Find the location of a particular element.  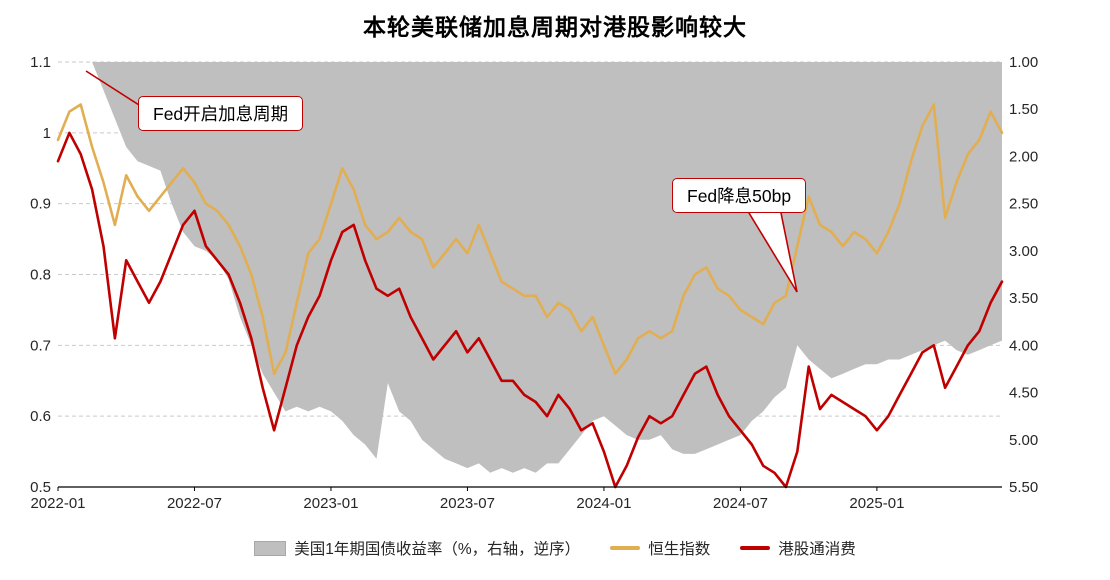

svg-text: 4.00 is located at coordinates (1023, 345).